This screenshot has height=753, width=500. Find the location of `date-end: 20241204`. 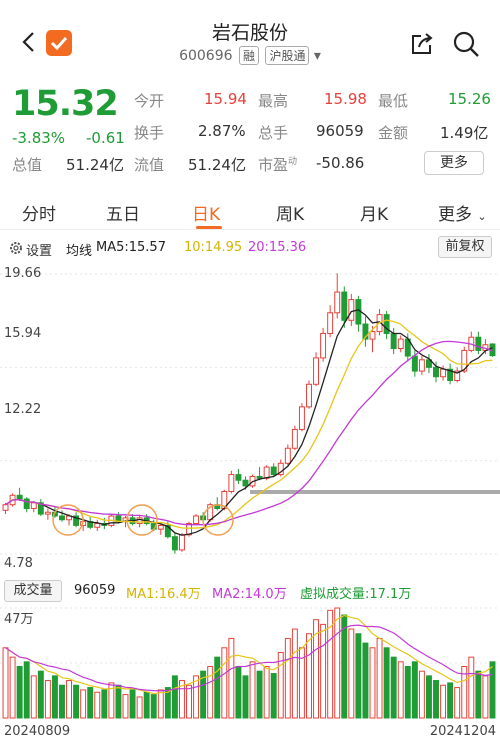

date-end: 20241204 is located at coordinates (462, 731).